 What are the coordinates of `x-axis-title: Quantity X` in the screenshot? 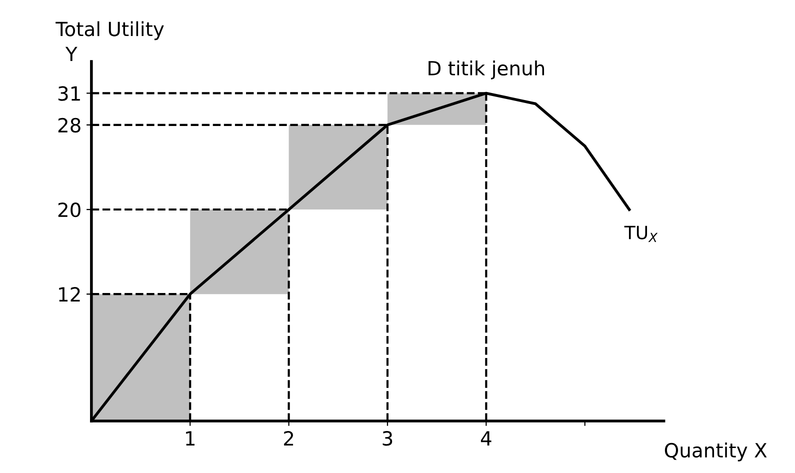 It's located at (715, 452).